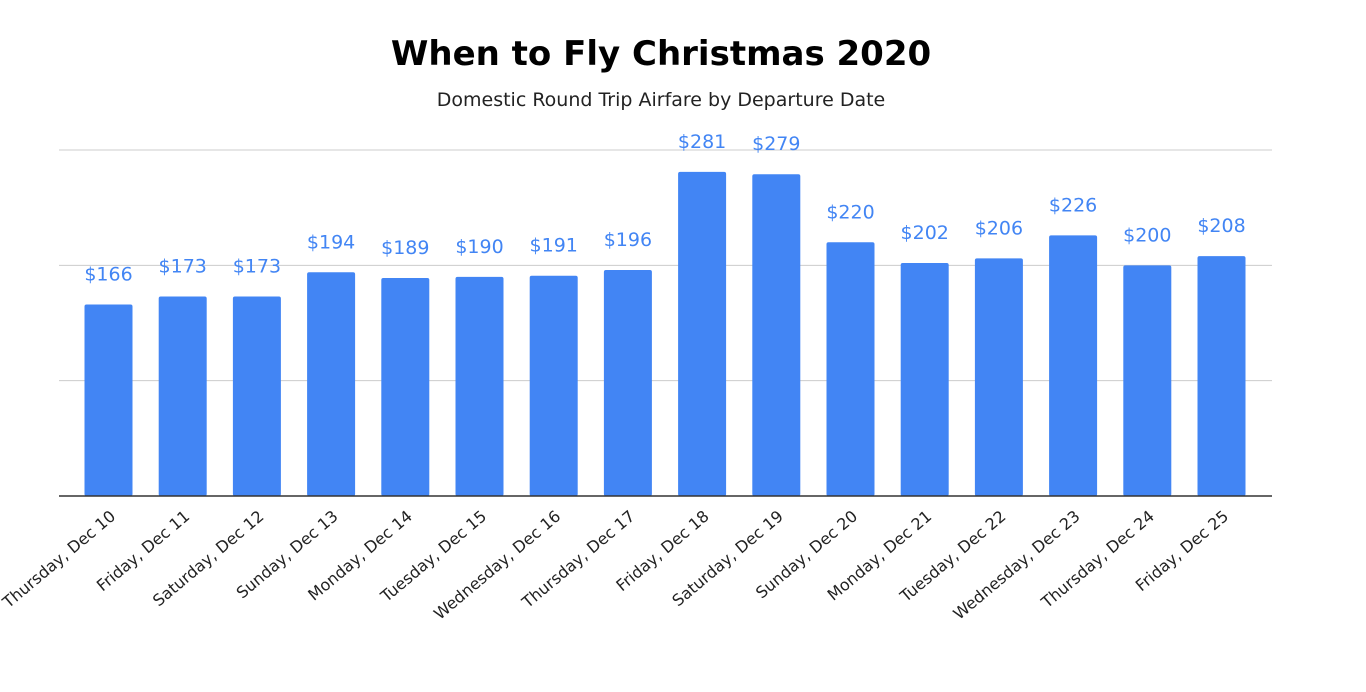 The image size is (1366, 692). What do you see at coordinates (628, 240) in the screenshot?
I see `data-label: $196` at bounding box center [628, 240].